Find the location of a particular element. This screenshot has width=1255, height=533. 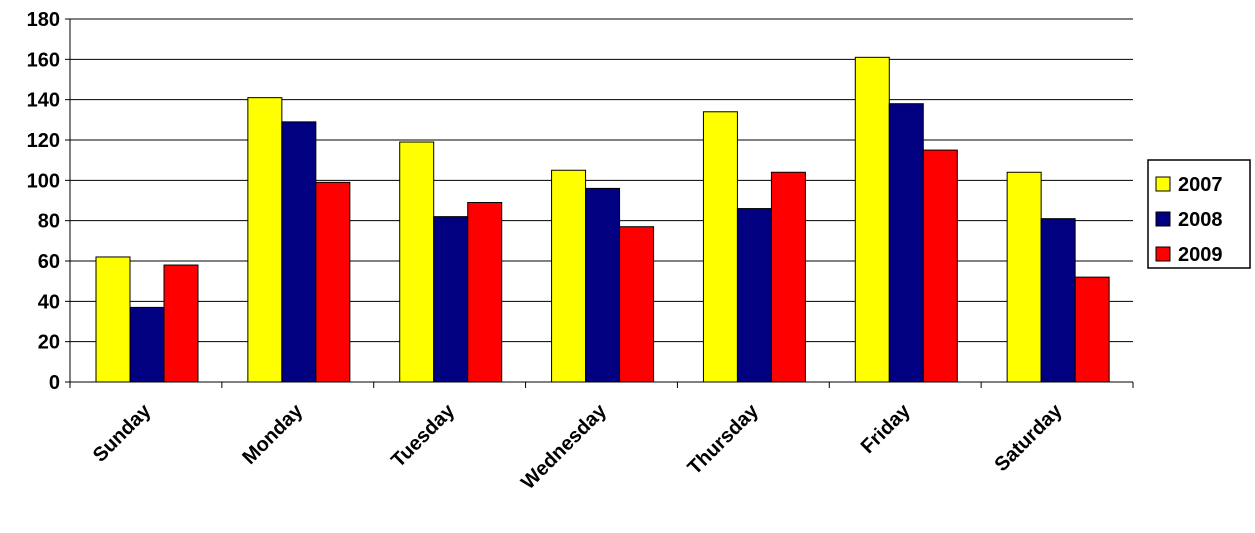

y-tick-label: 40 is located at coordinates (49, 302).